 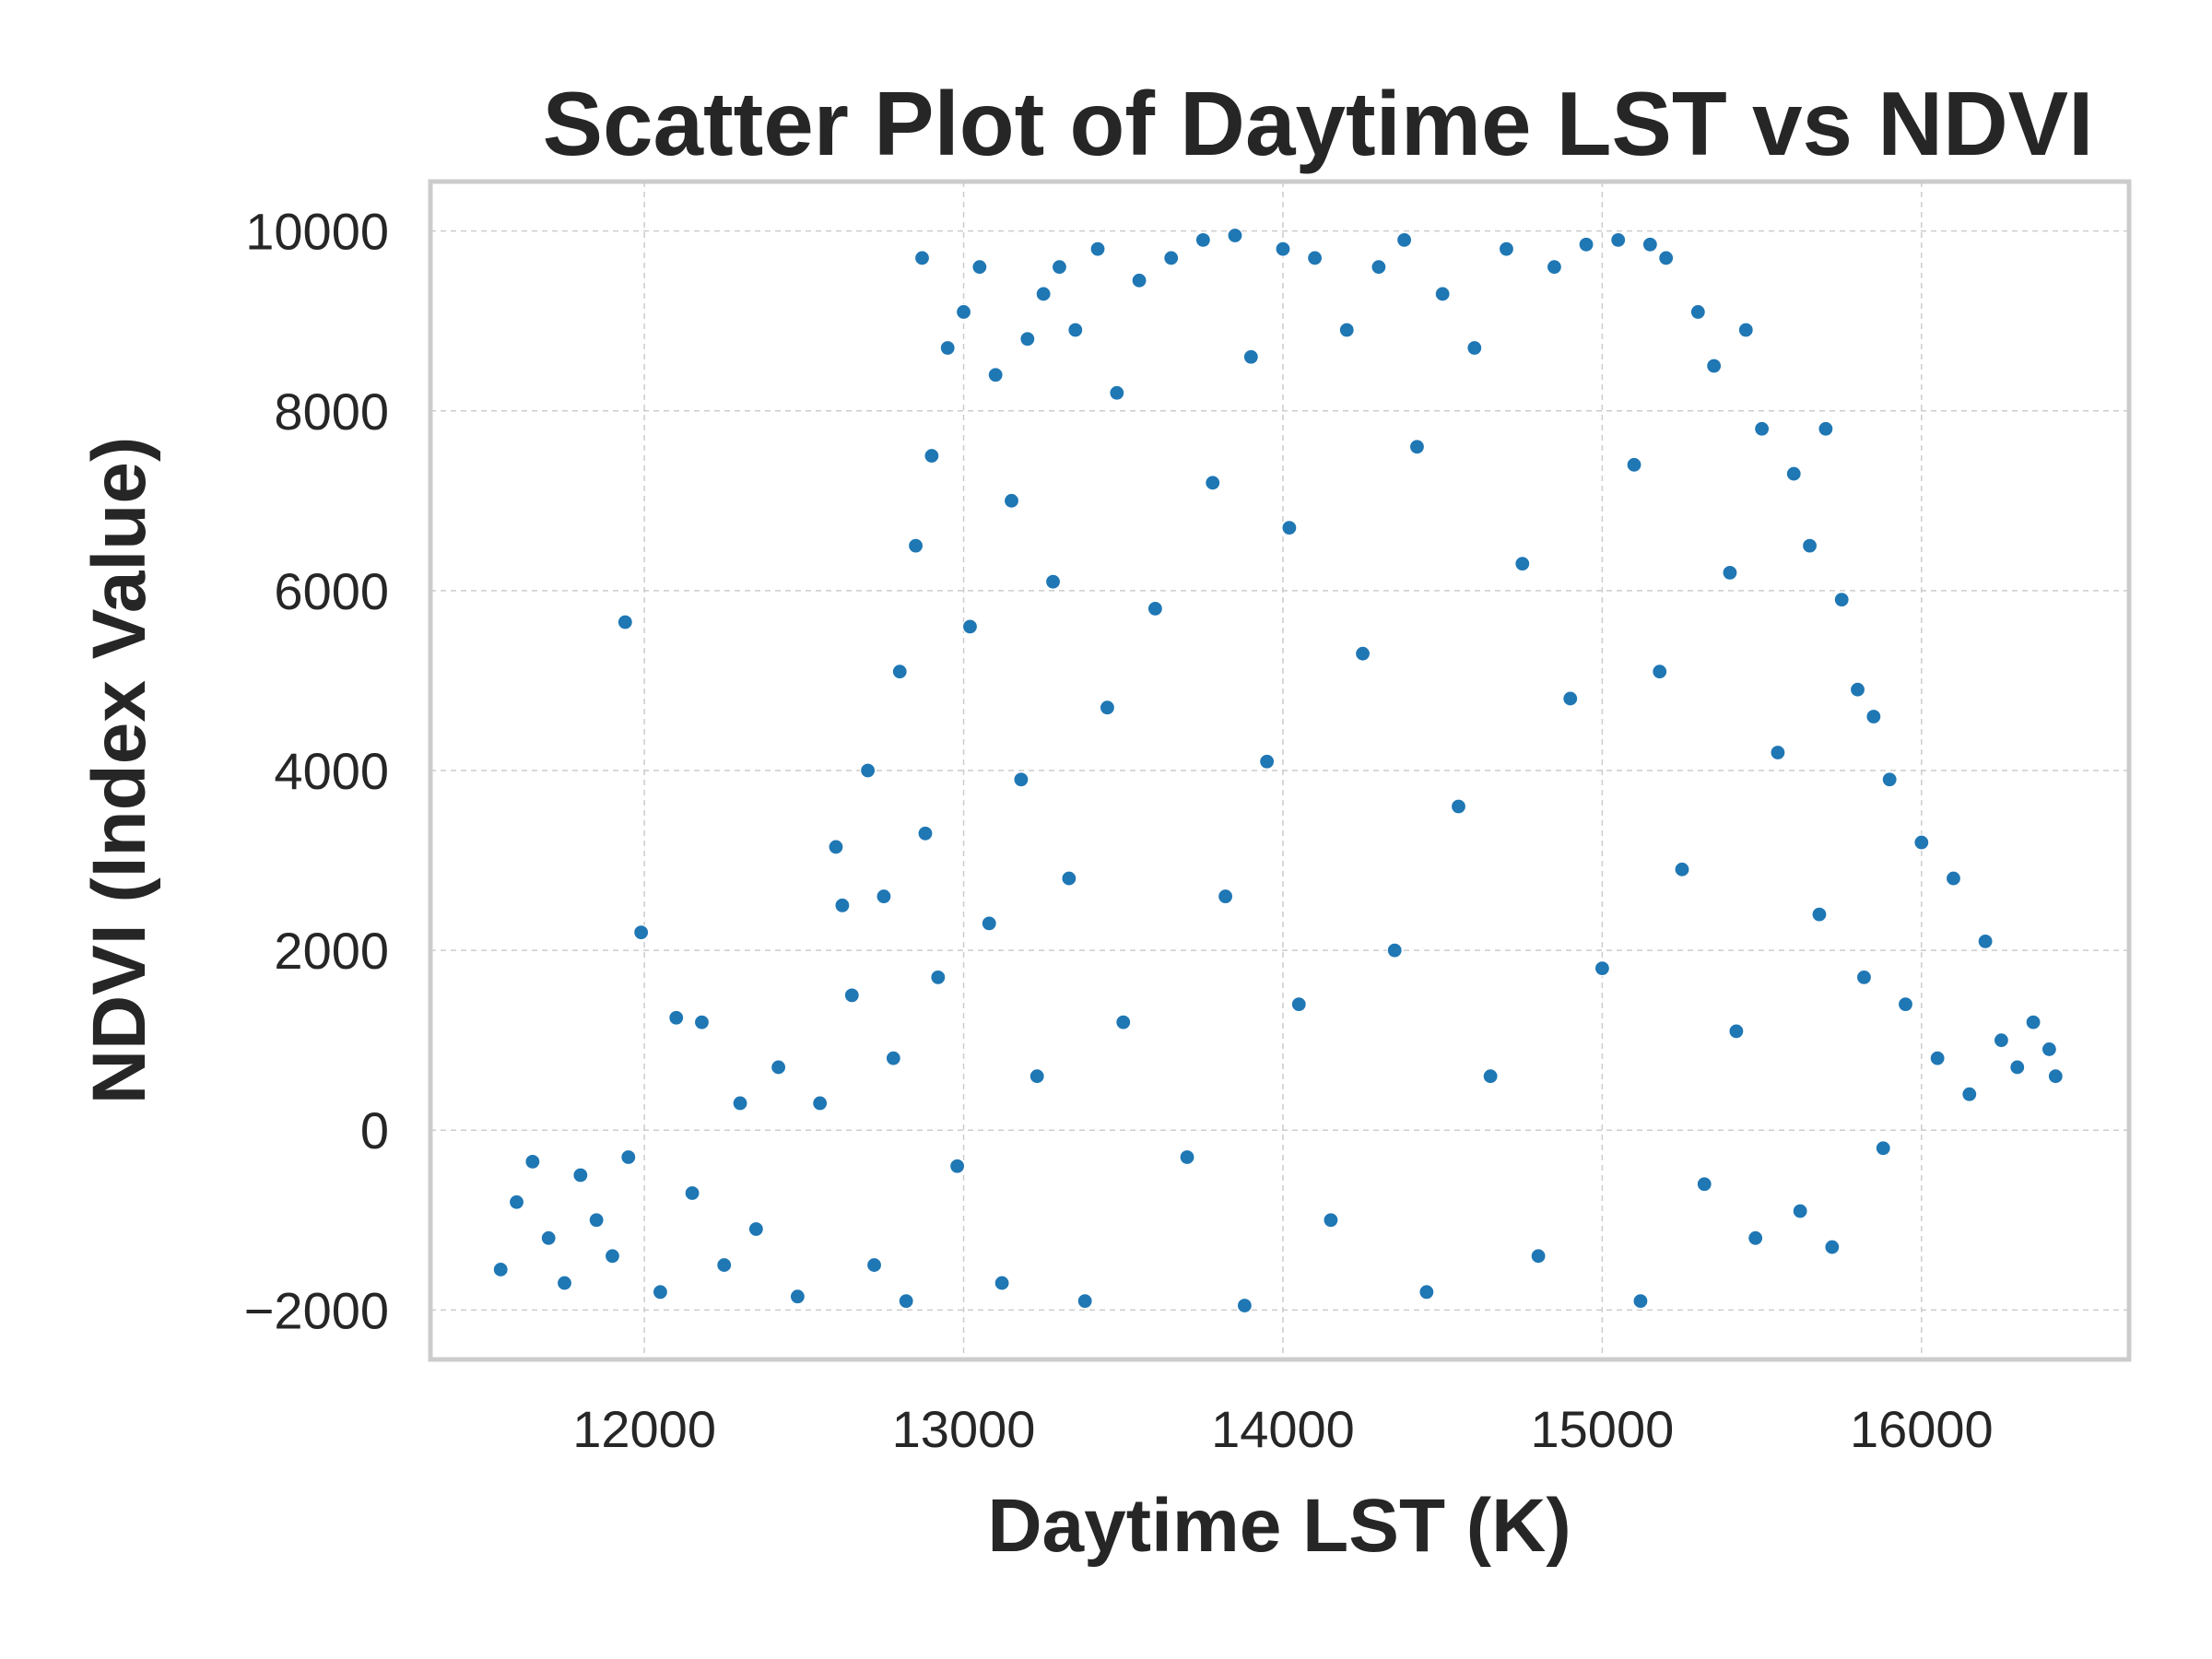 I want to click on x-tick-label: 12000, so click(x=644, y=1429).